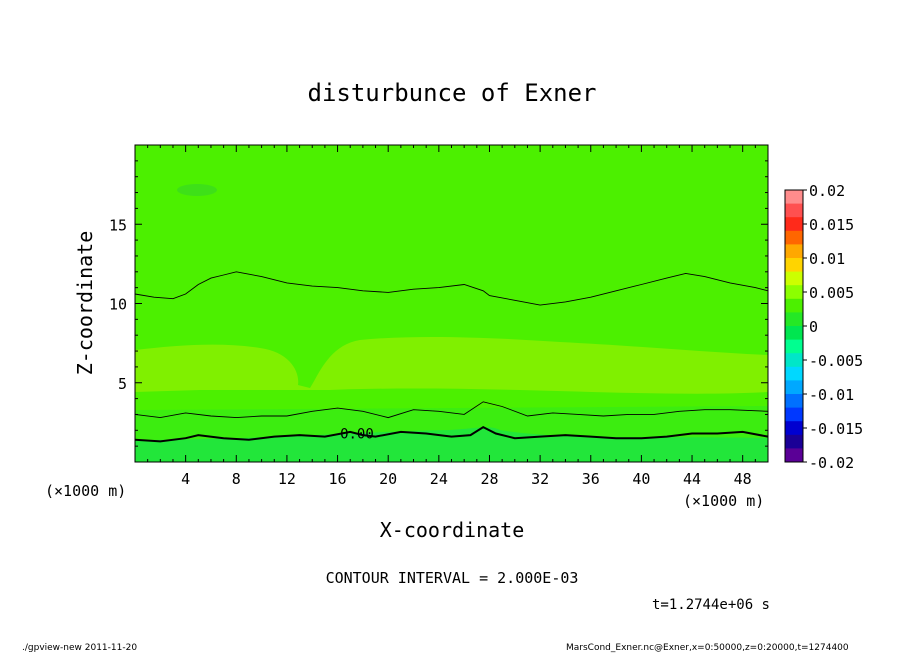 The image size is (904, 654). Describe the element at coordinates (827, 191) in the screenshot. I see `colorbar-label: 0.02` at that location.